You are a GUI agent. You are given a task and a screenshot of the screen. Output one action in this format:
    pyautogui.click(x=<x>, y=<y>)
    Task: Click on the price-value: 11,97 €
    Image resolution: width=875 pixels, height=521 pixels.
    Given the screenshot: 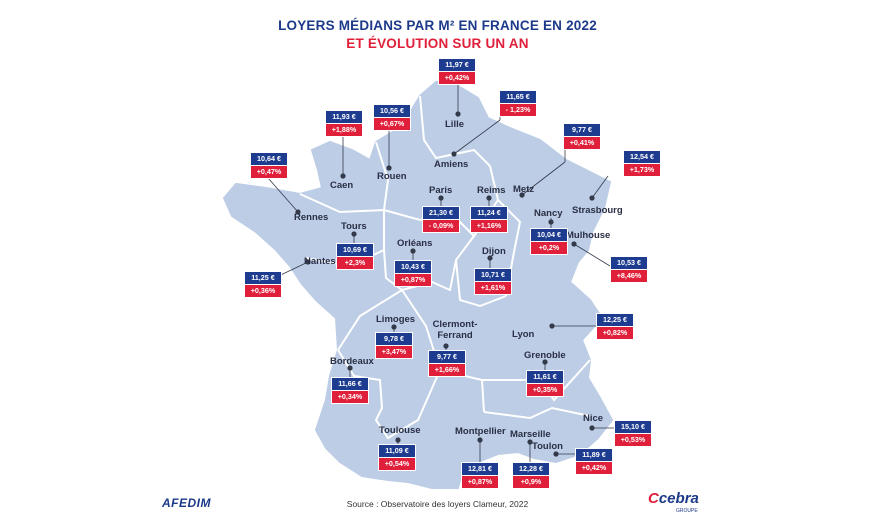 What is the action you would take?
    pyautogui.click(x=457, y=64)
    